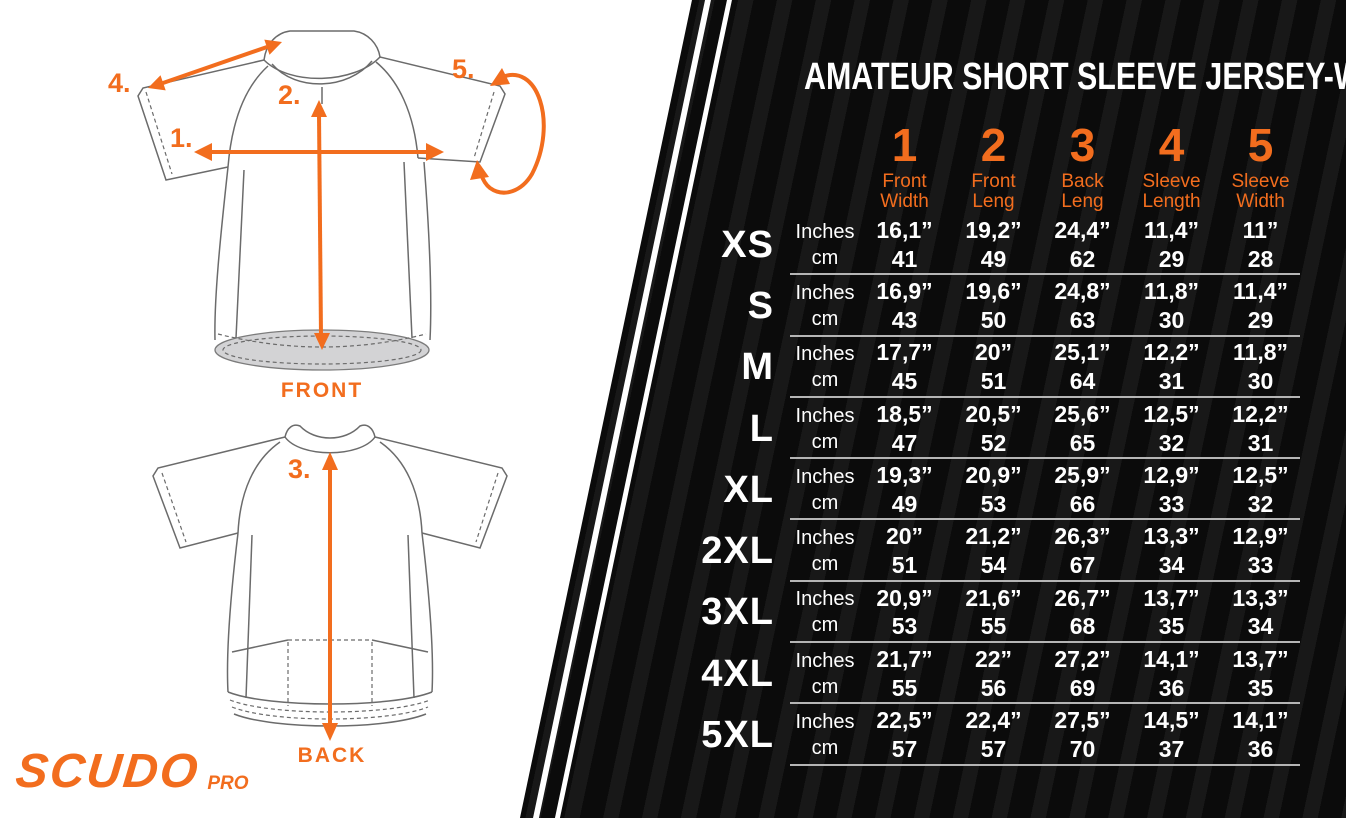 The width and height of the screenshot is (1346, 818). I want to click on measurement-cell: 16,1” 41, so click(904, 245).